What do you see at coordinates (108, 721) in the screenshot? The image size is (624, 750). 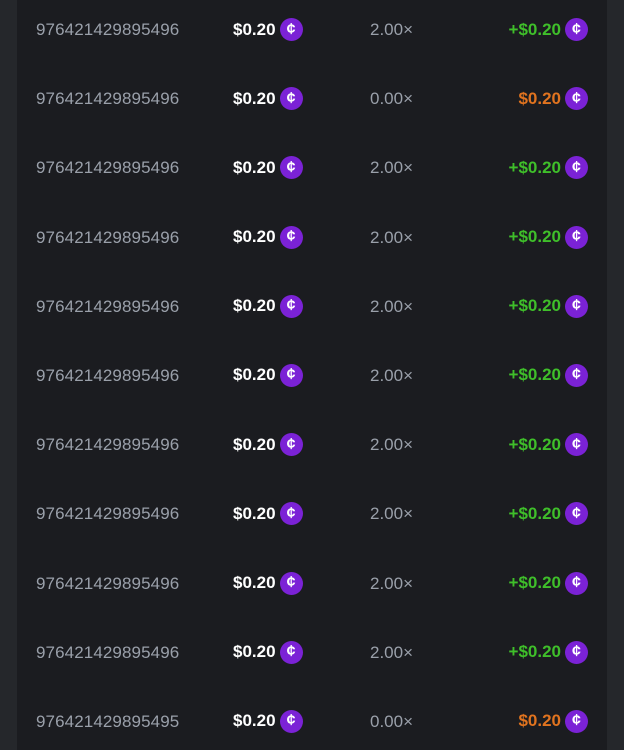 I see `bet-id: 976421429895495` at bounding box center [108, 721].